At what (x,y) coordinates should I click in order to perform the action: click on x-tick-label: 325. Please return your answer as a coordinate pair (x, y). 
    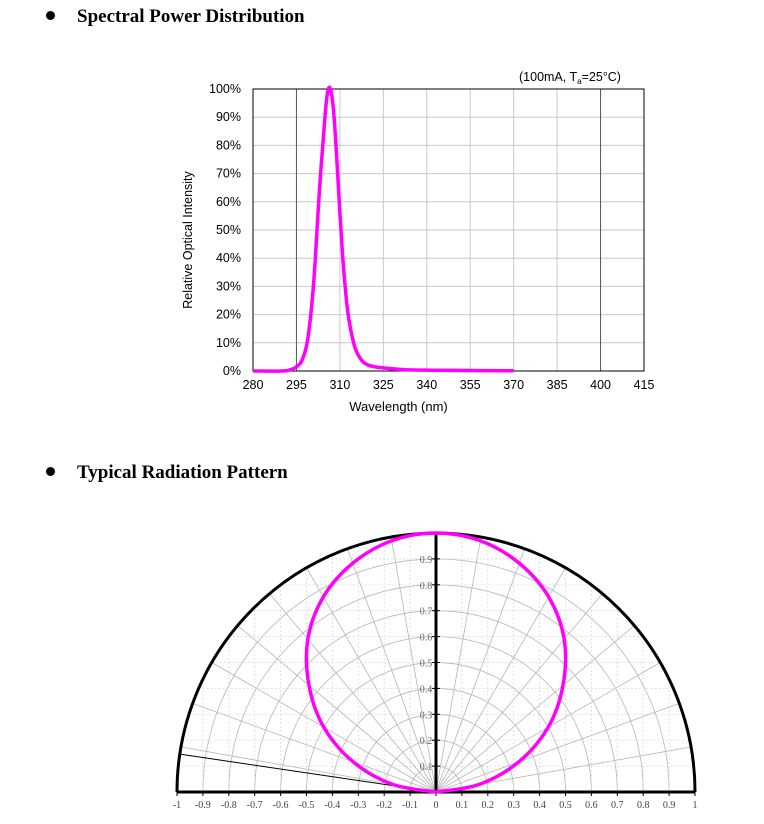
    Looking at the image, I should click on (383, 385).